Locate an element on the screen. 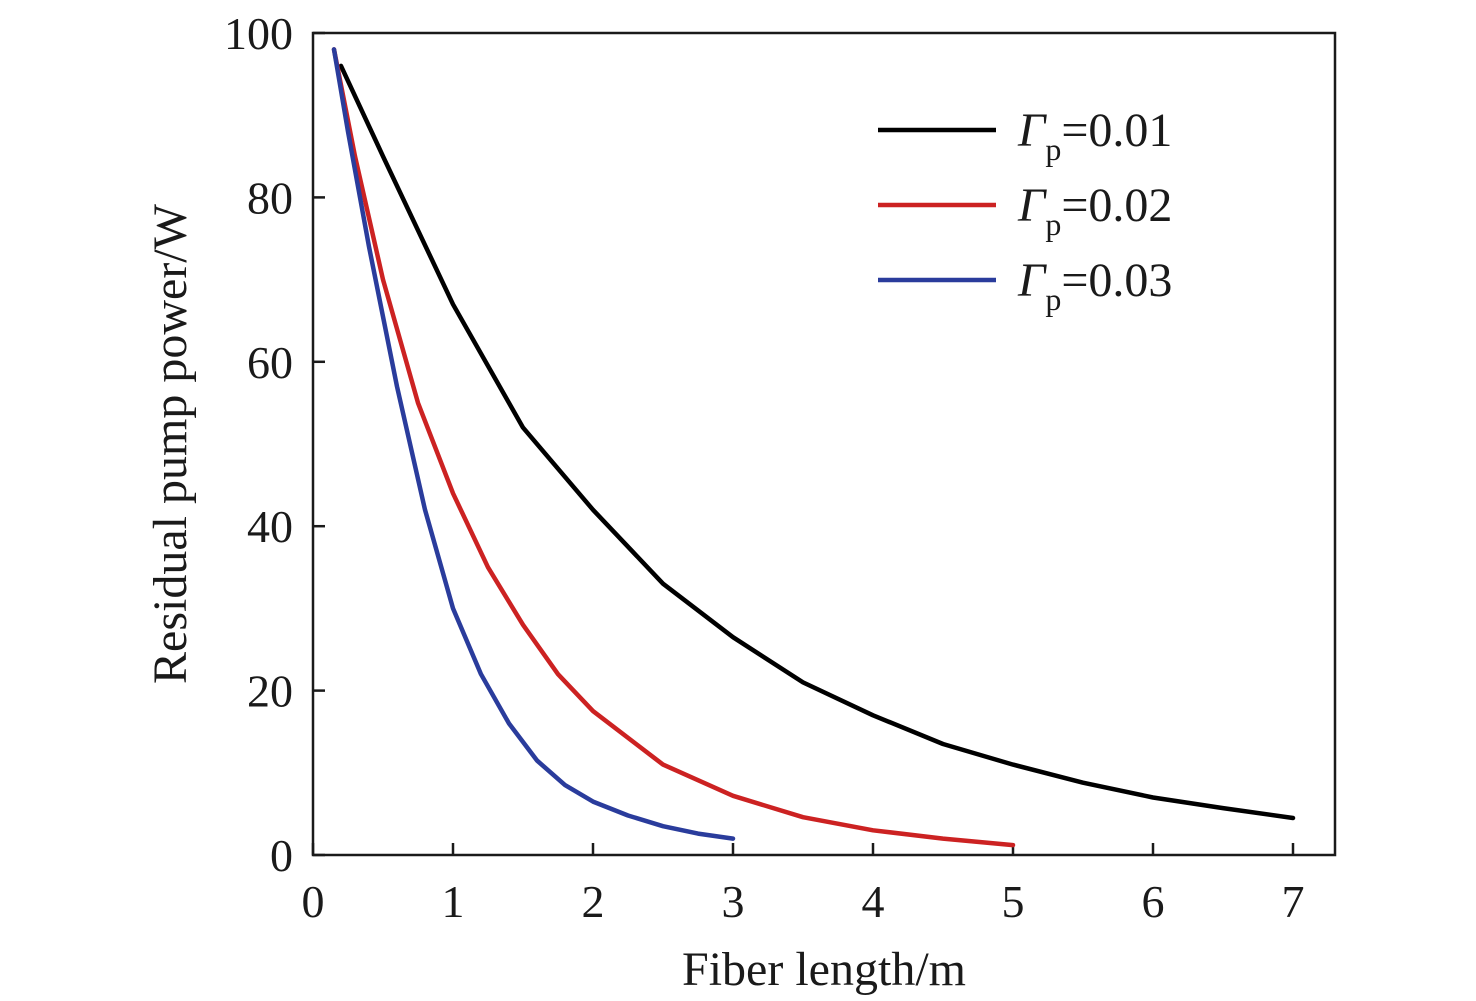 This screenshot has width=1476, height=1001. x-tick-labels: 0 1 2 3 4 5 6 7 is located at coordinates (803, 901).